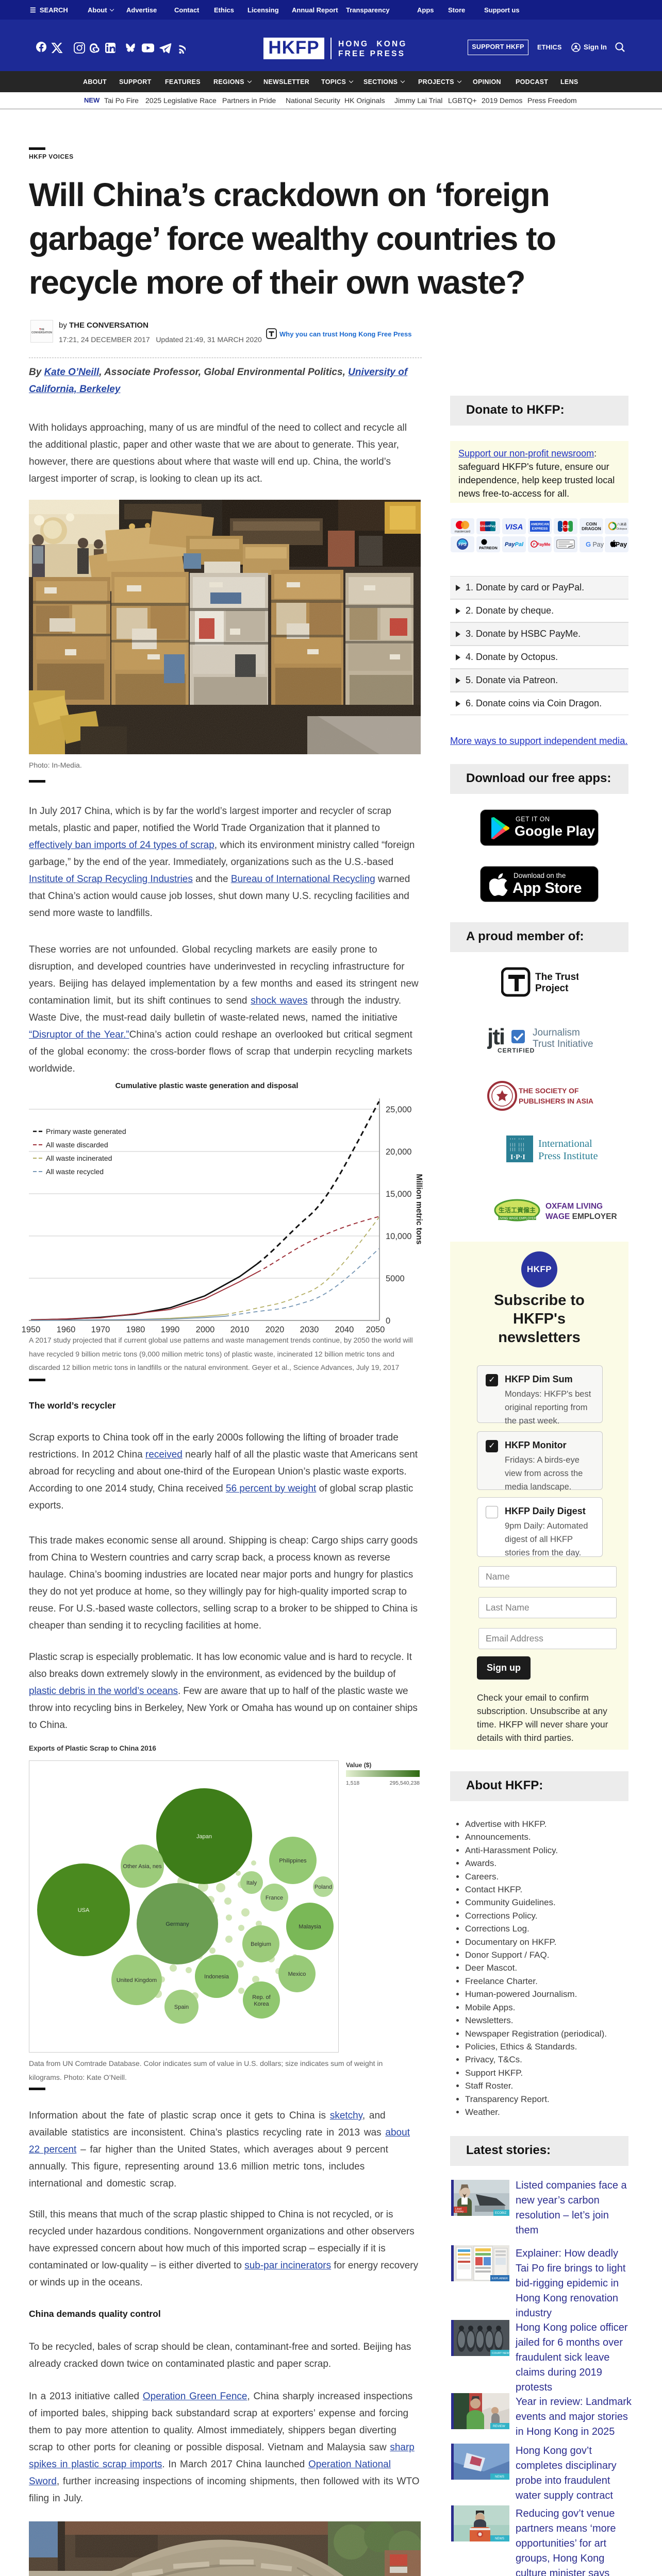  I want to click on svg-text: PayMe, so click(544, 544).